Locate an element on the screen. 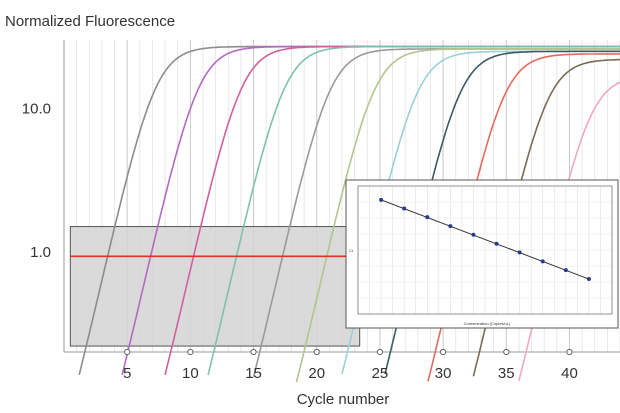  inset-trendline is located at coordinates (485, 239).